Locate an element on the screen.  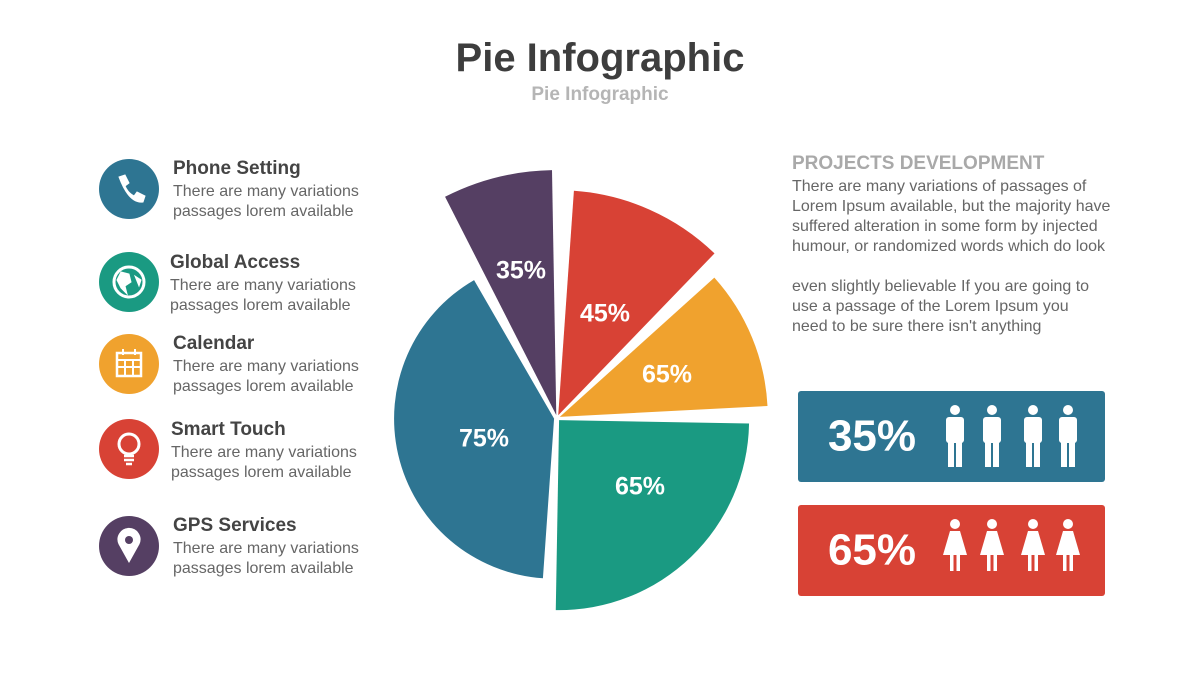
calendar-icon is located at coordinates (129, 364).